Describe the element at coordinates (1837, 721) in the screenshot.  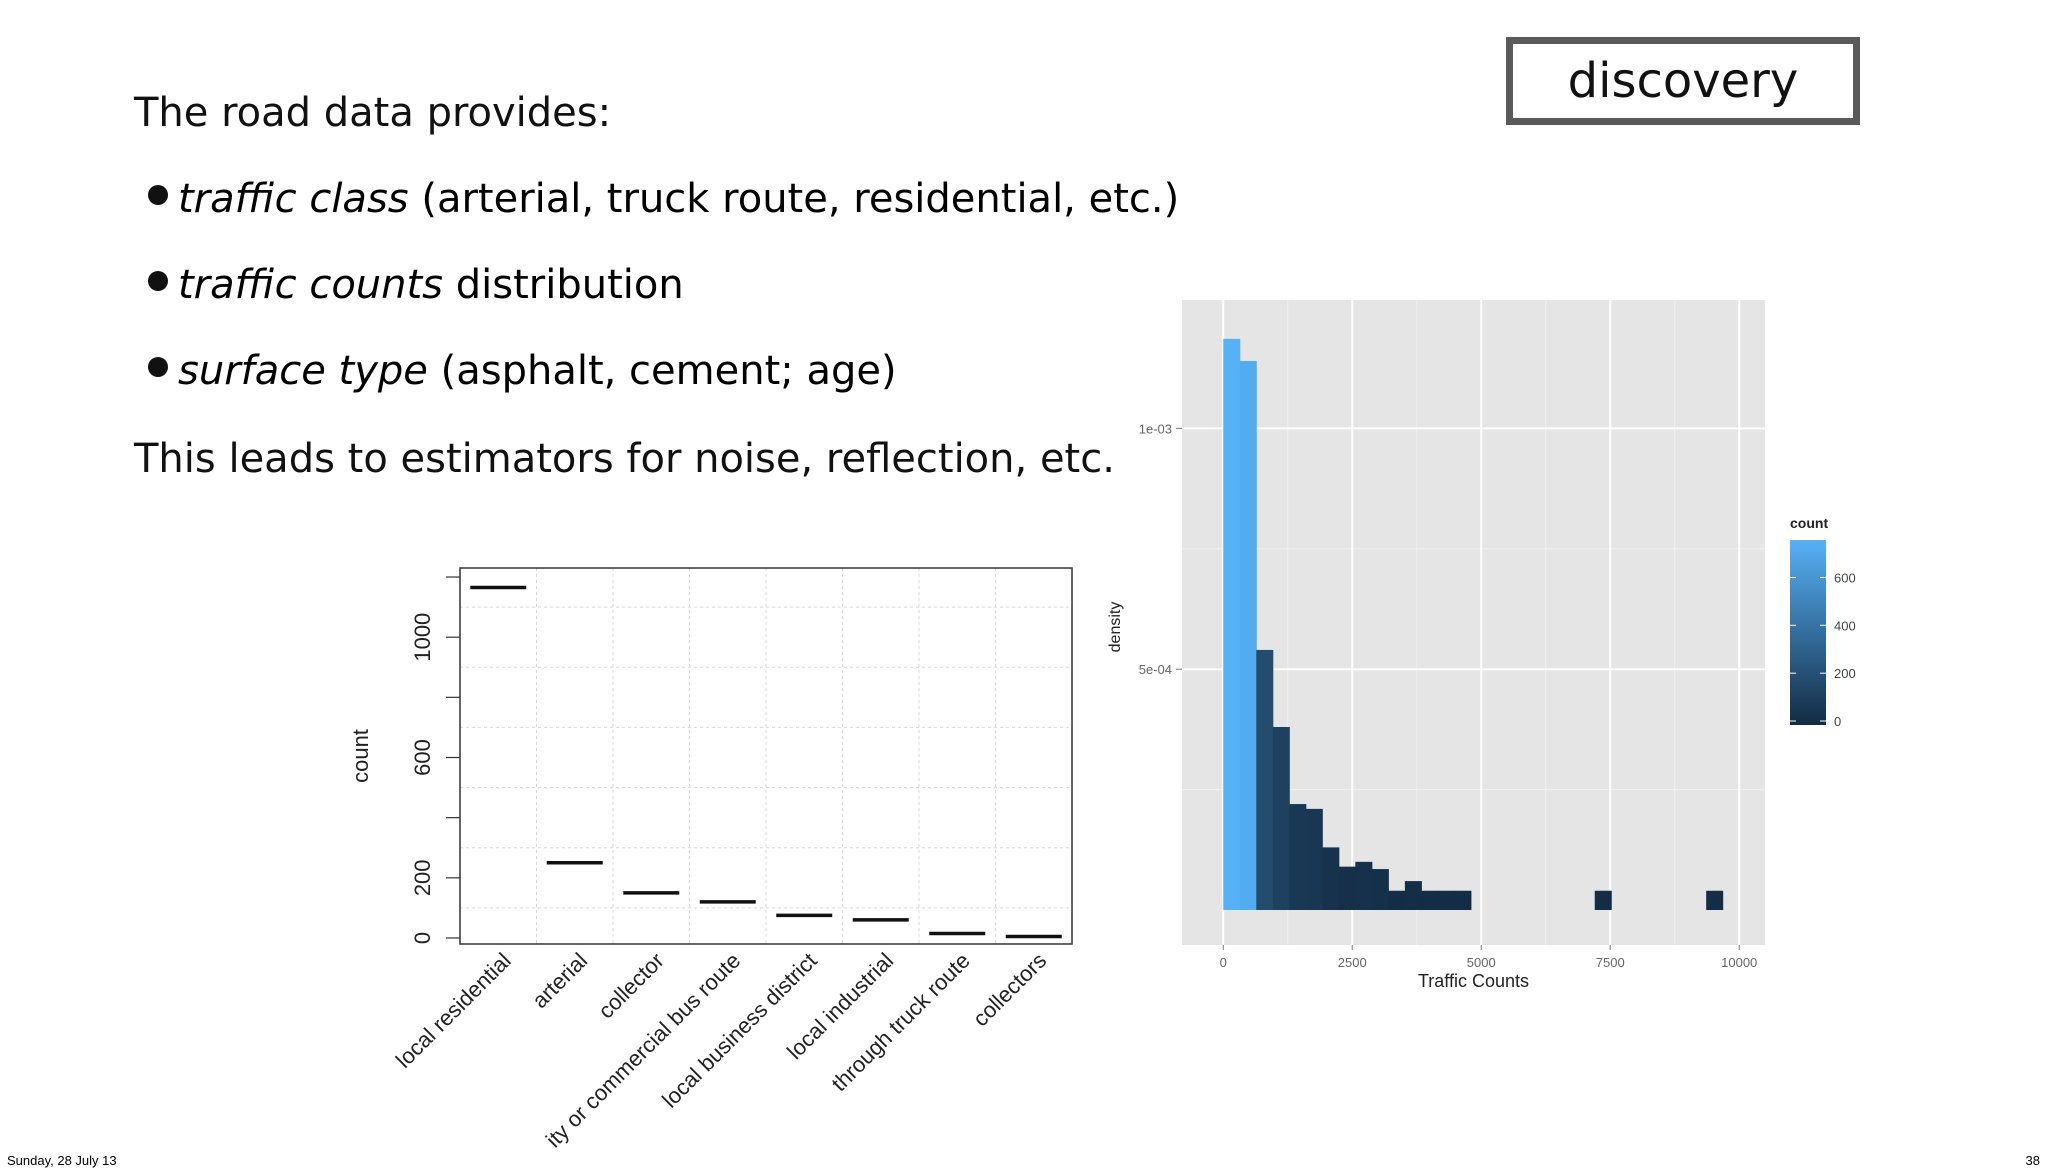
I see `legend-tick-label: 0` at that location.